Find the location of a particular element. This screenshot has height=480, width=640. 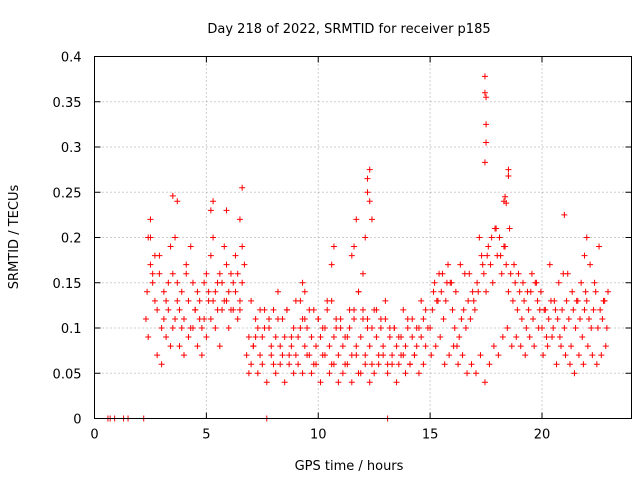

x-tick-label: 15 is located at coordinates (430, 435).